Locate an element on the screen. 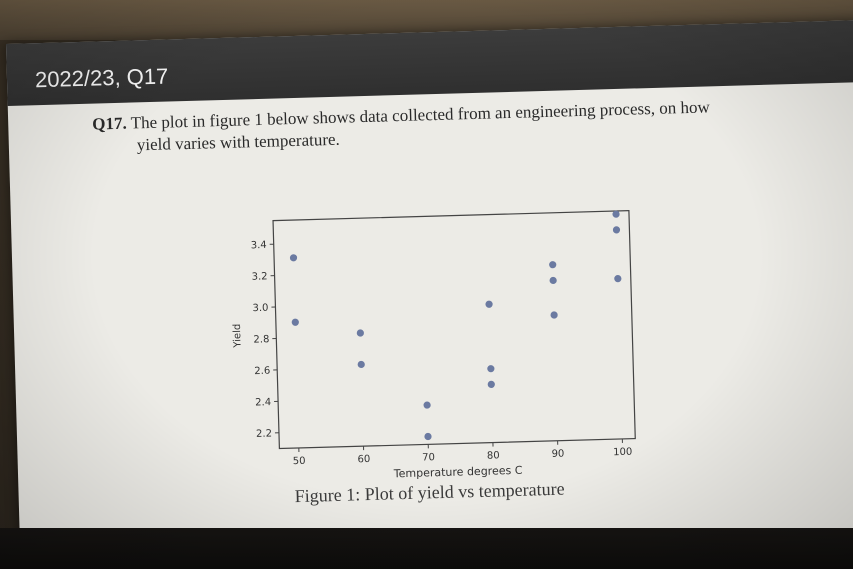 Image resolution: width=853 pixels, height=569 pixels. slide-title: 2022/23, Q17 is located at coordinates (101, 78).